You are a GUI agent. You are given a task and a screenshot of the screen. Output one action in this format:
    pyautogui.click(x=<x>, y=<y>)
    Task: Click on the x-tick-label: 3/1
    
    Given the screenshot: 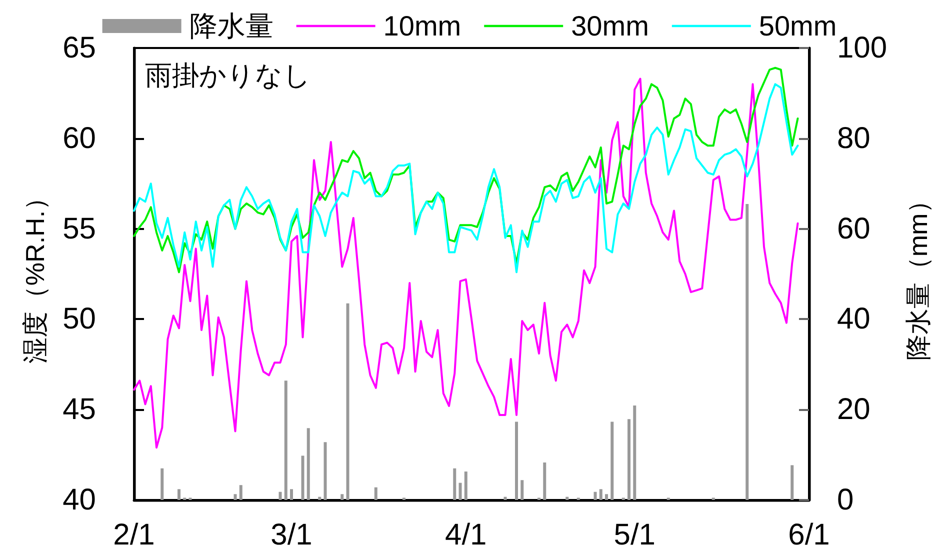 What is the action you would take?
    pyautogui.click(x=291, y=534)
    